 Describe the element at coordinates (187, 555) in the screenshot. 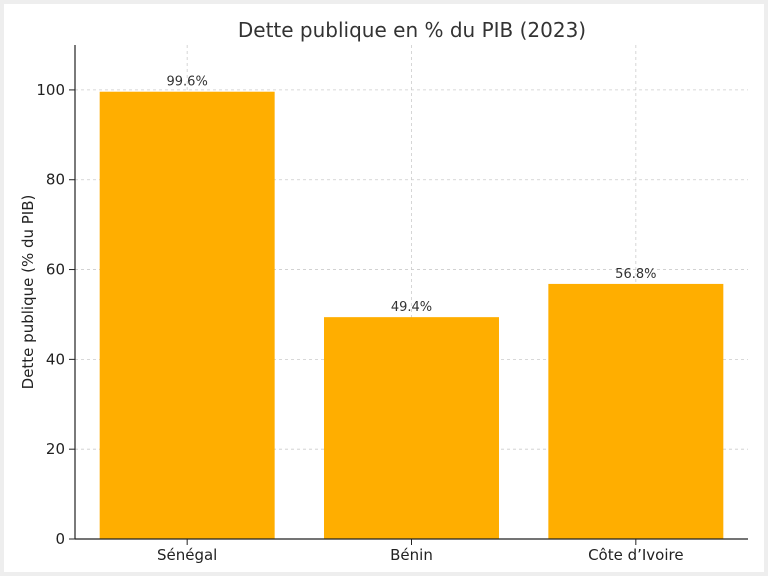

I see `x-tick-label: Sénégal` at that location.